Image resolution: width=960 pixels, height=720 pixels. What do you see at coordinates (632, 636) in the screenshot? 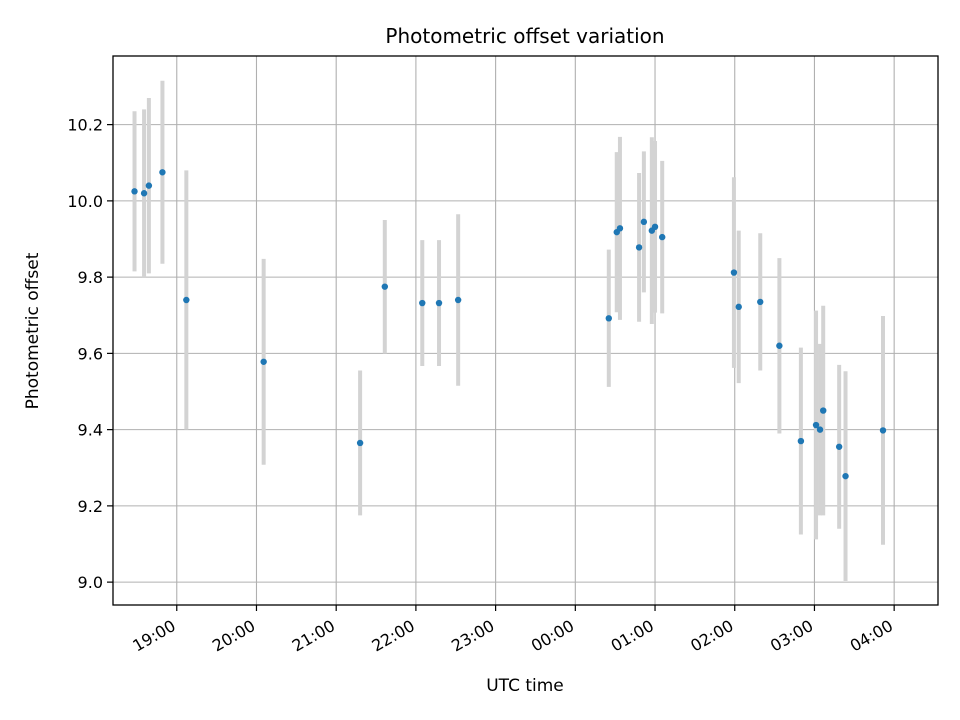
I see `x-tick-label: 01:00` at bounding box center [632, 636].